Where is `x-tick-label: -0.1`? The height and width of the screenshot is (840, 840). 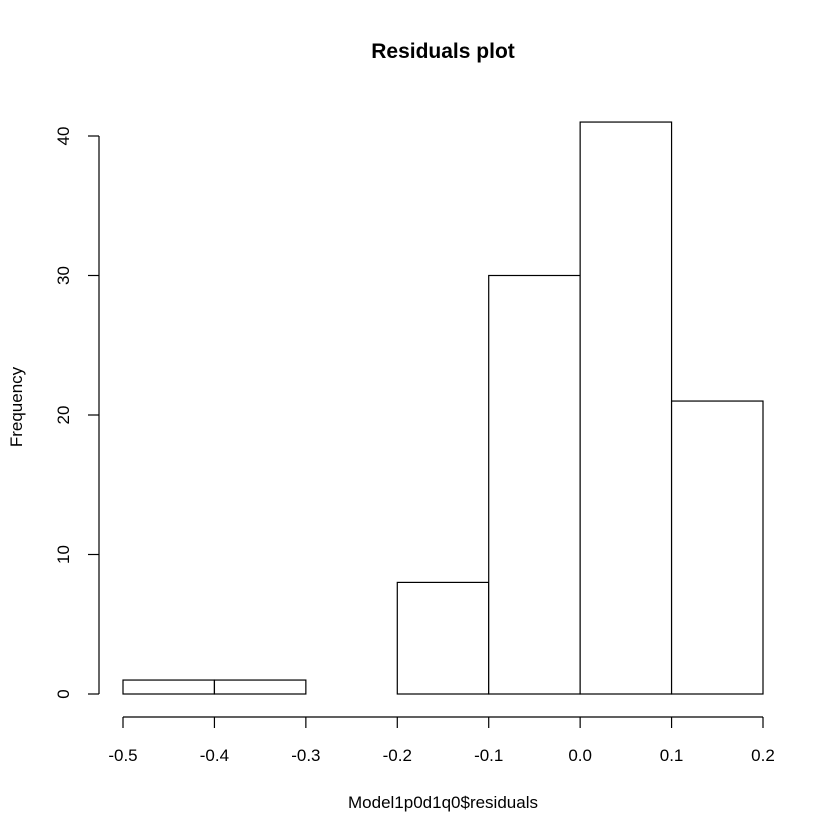 x-tick-label: -0.1 is located at coordinates (488, 755).